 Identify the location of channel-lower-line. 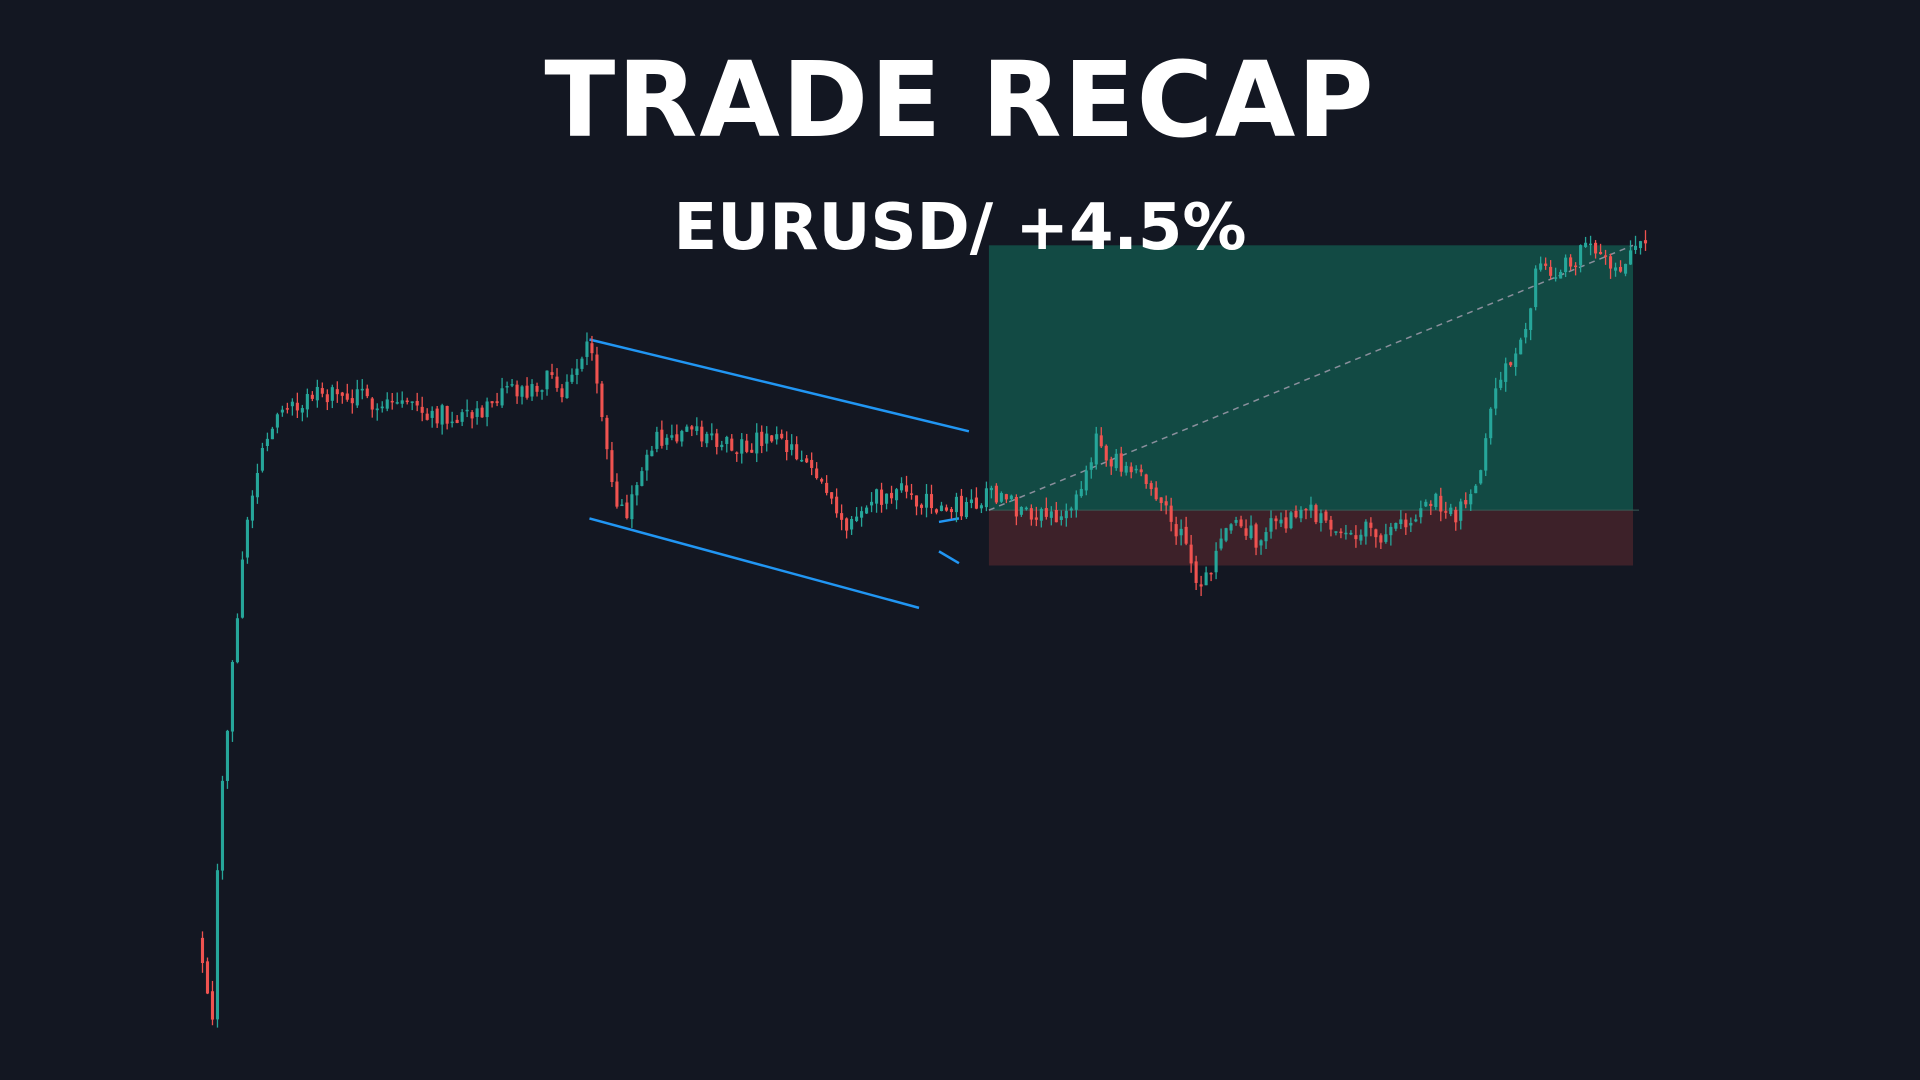
(754, 563).